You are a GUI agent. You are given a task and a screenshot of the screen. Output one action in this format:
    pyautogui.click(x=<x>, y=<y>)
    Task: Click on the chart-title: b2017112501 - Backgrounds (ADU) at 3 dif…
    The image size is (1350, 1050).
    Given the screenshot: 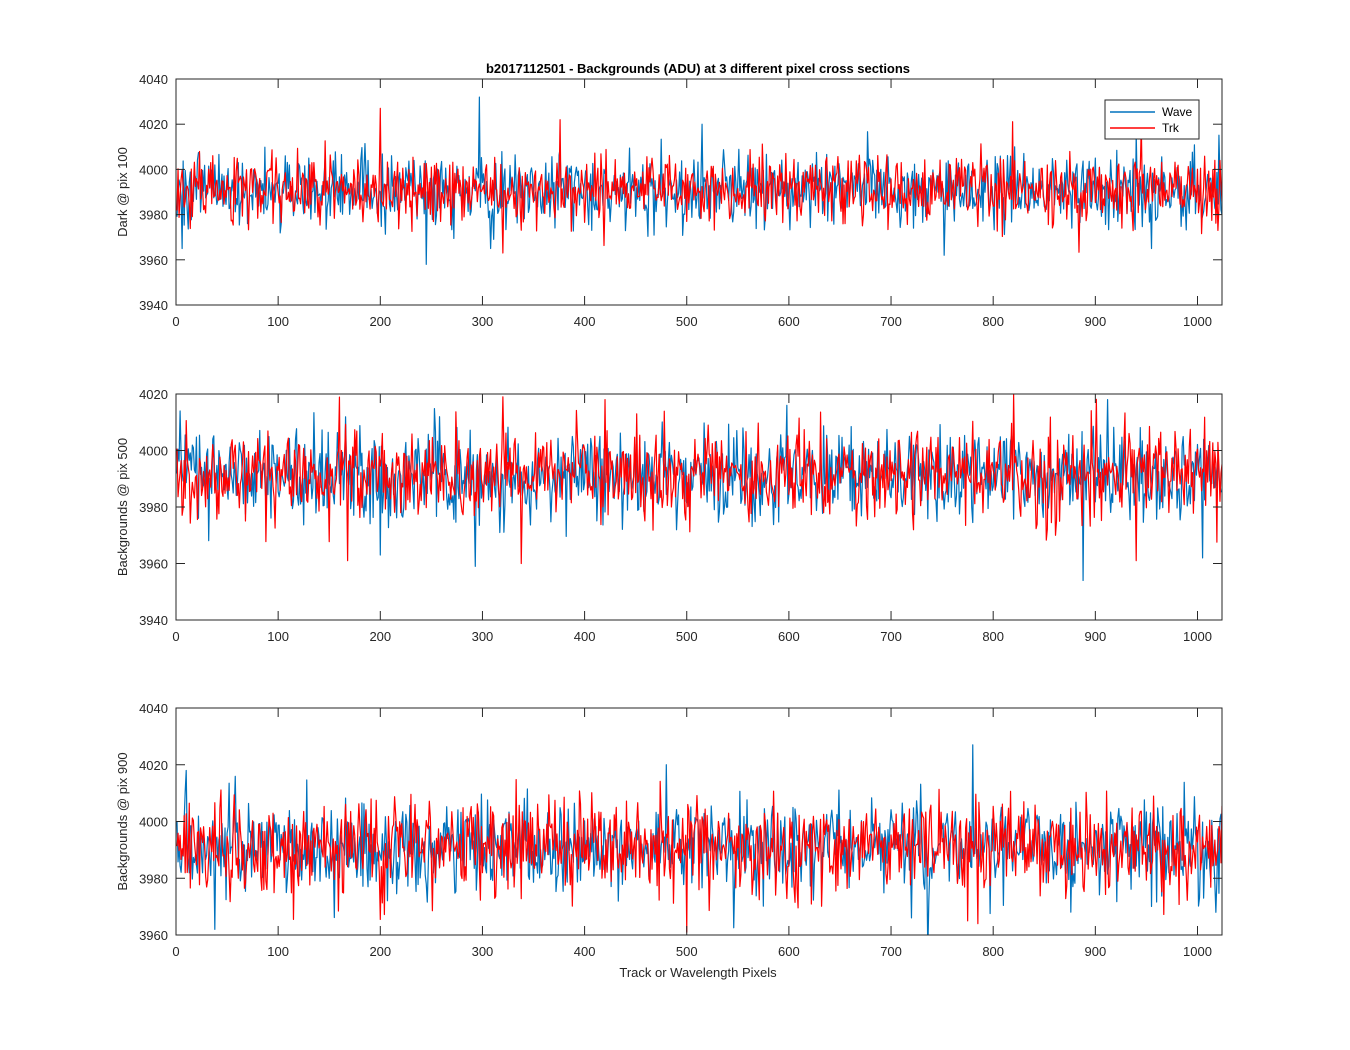 What is the action you would take?
    pyautogui.click(x=698, y=68)
    